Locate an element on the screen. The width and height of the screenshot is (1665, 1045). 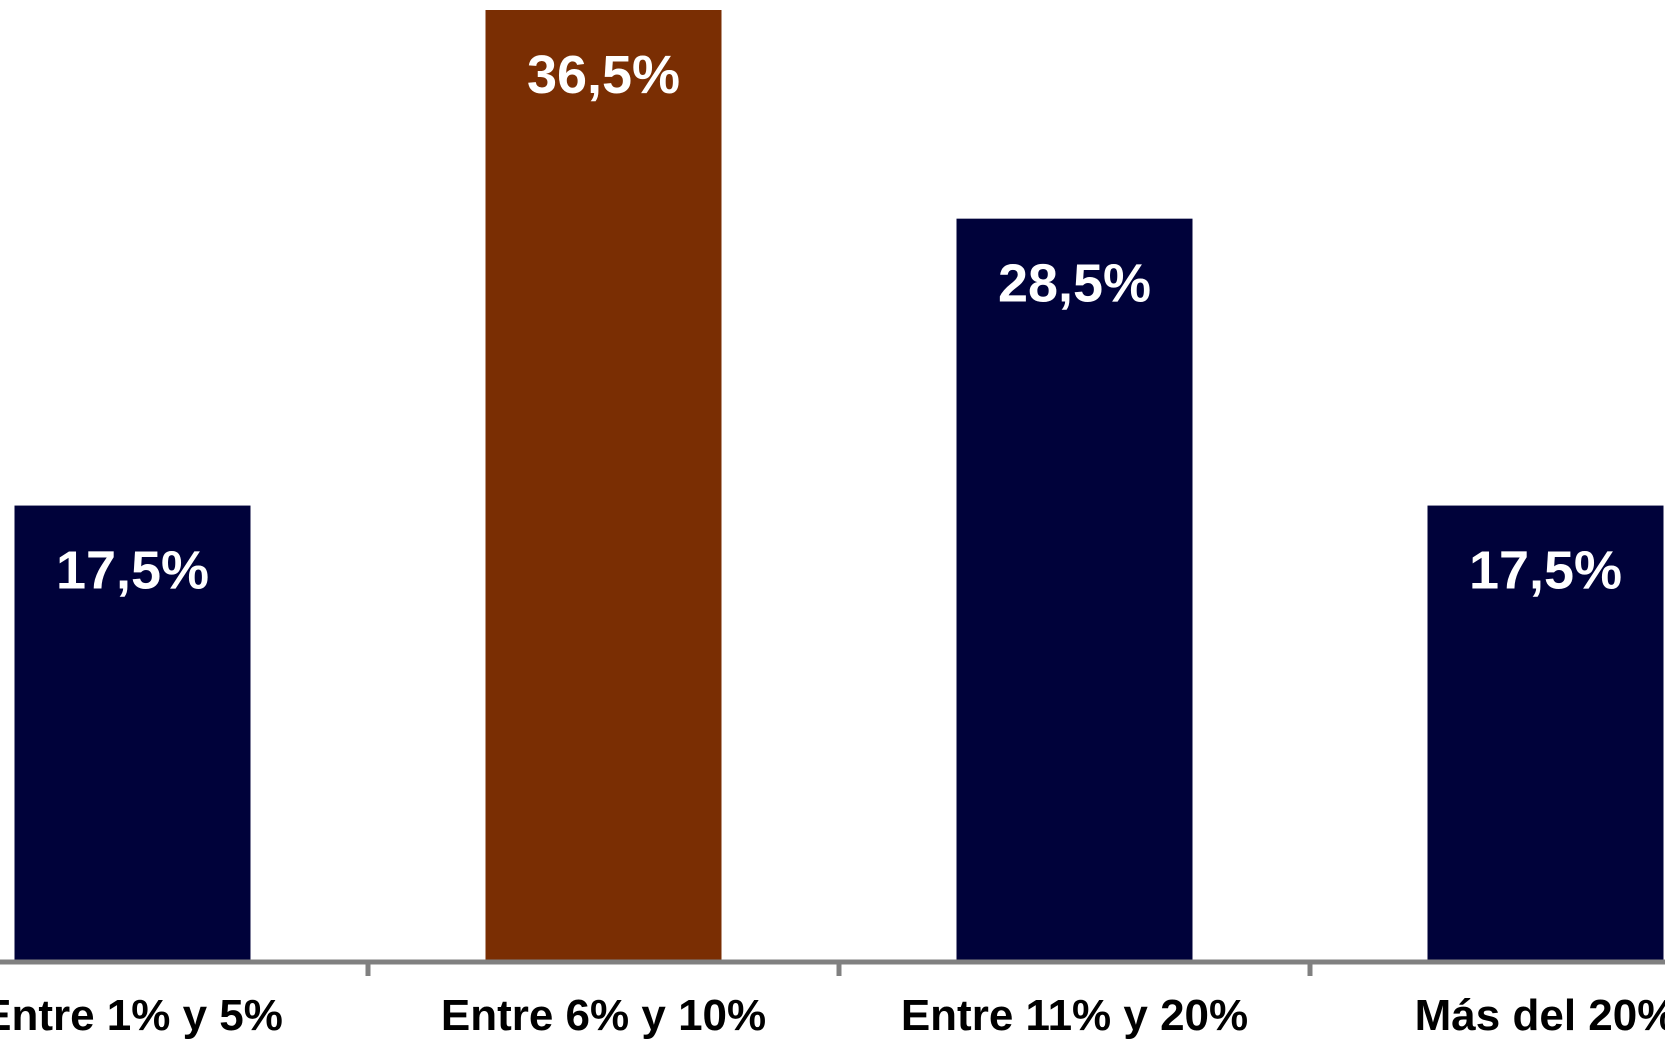
x-axis is located at coordinates (832, 967).